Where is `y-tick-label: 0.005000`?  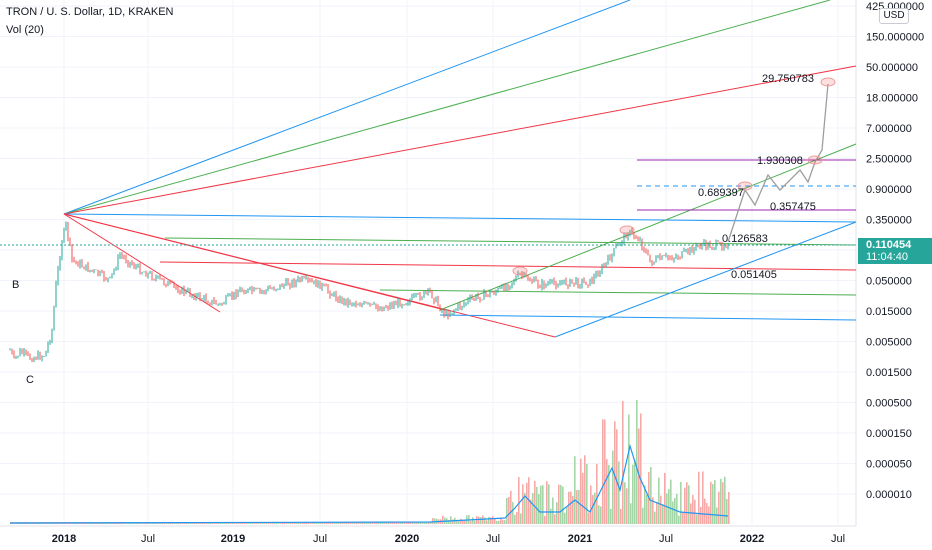
y-tick-label: 0.005000 is located at coordinates (889, 343).